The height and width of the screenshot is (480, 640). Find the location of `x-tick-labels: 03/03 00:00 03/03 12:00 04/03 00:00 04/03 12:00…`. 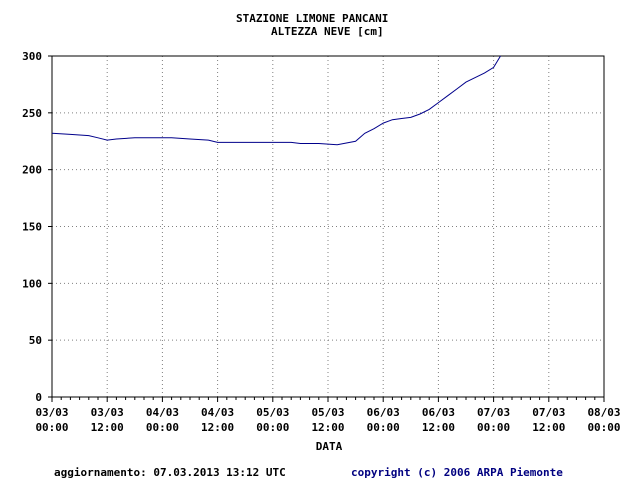

x-tick-labels: 03/03 00:00 03/03 12:00 04/03 00:00 04/03 12:00… is located at coordinates (327, 420).